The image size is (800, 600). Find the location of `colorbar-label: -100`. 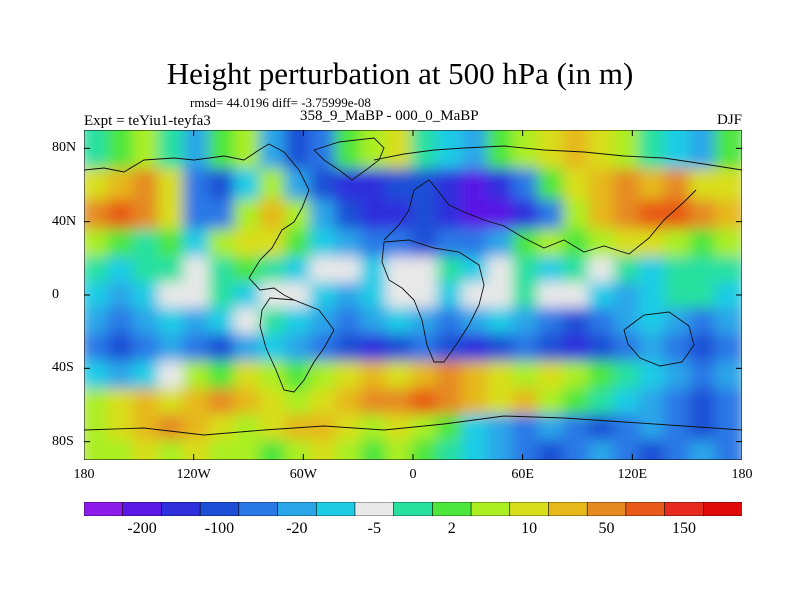

colorbar-label: -100 is located at coordinates (219, 528).